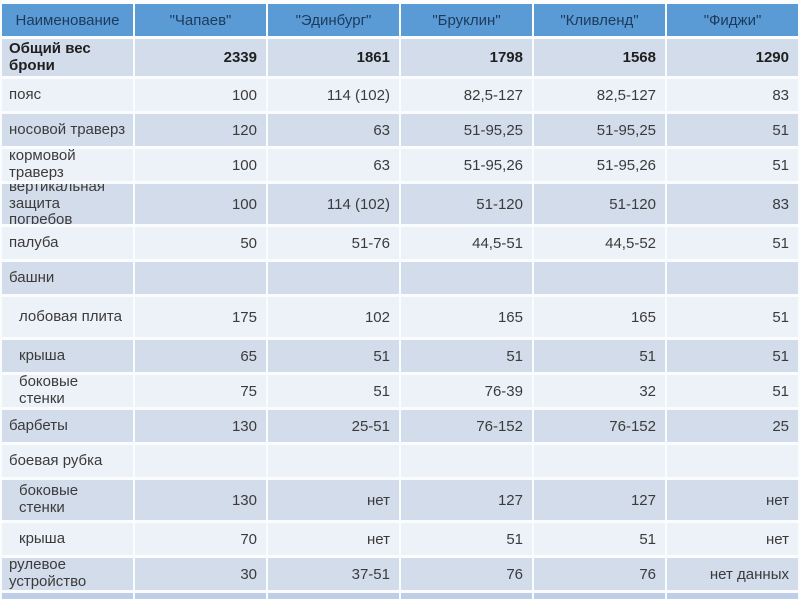  What do you see at coordinates (400, 539) in the screenshot?
I see `table-row: крыша 70 нет 51 51 нет` at bounding box center [400, 539].